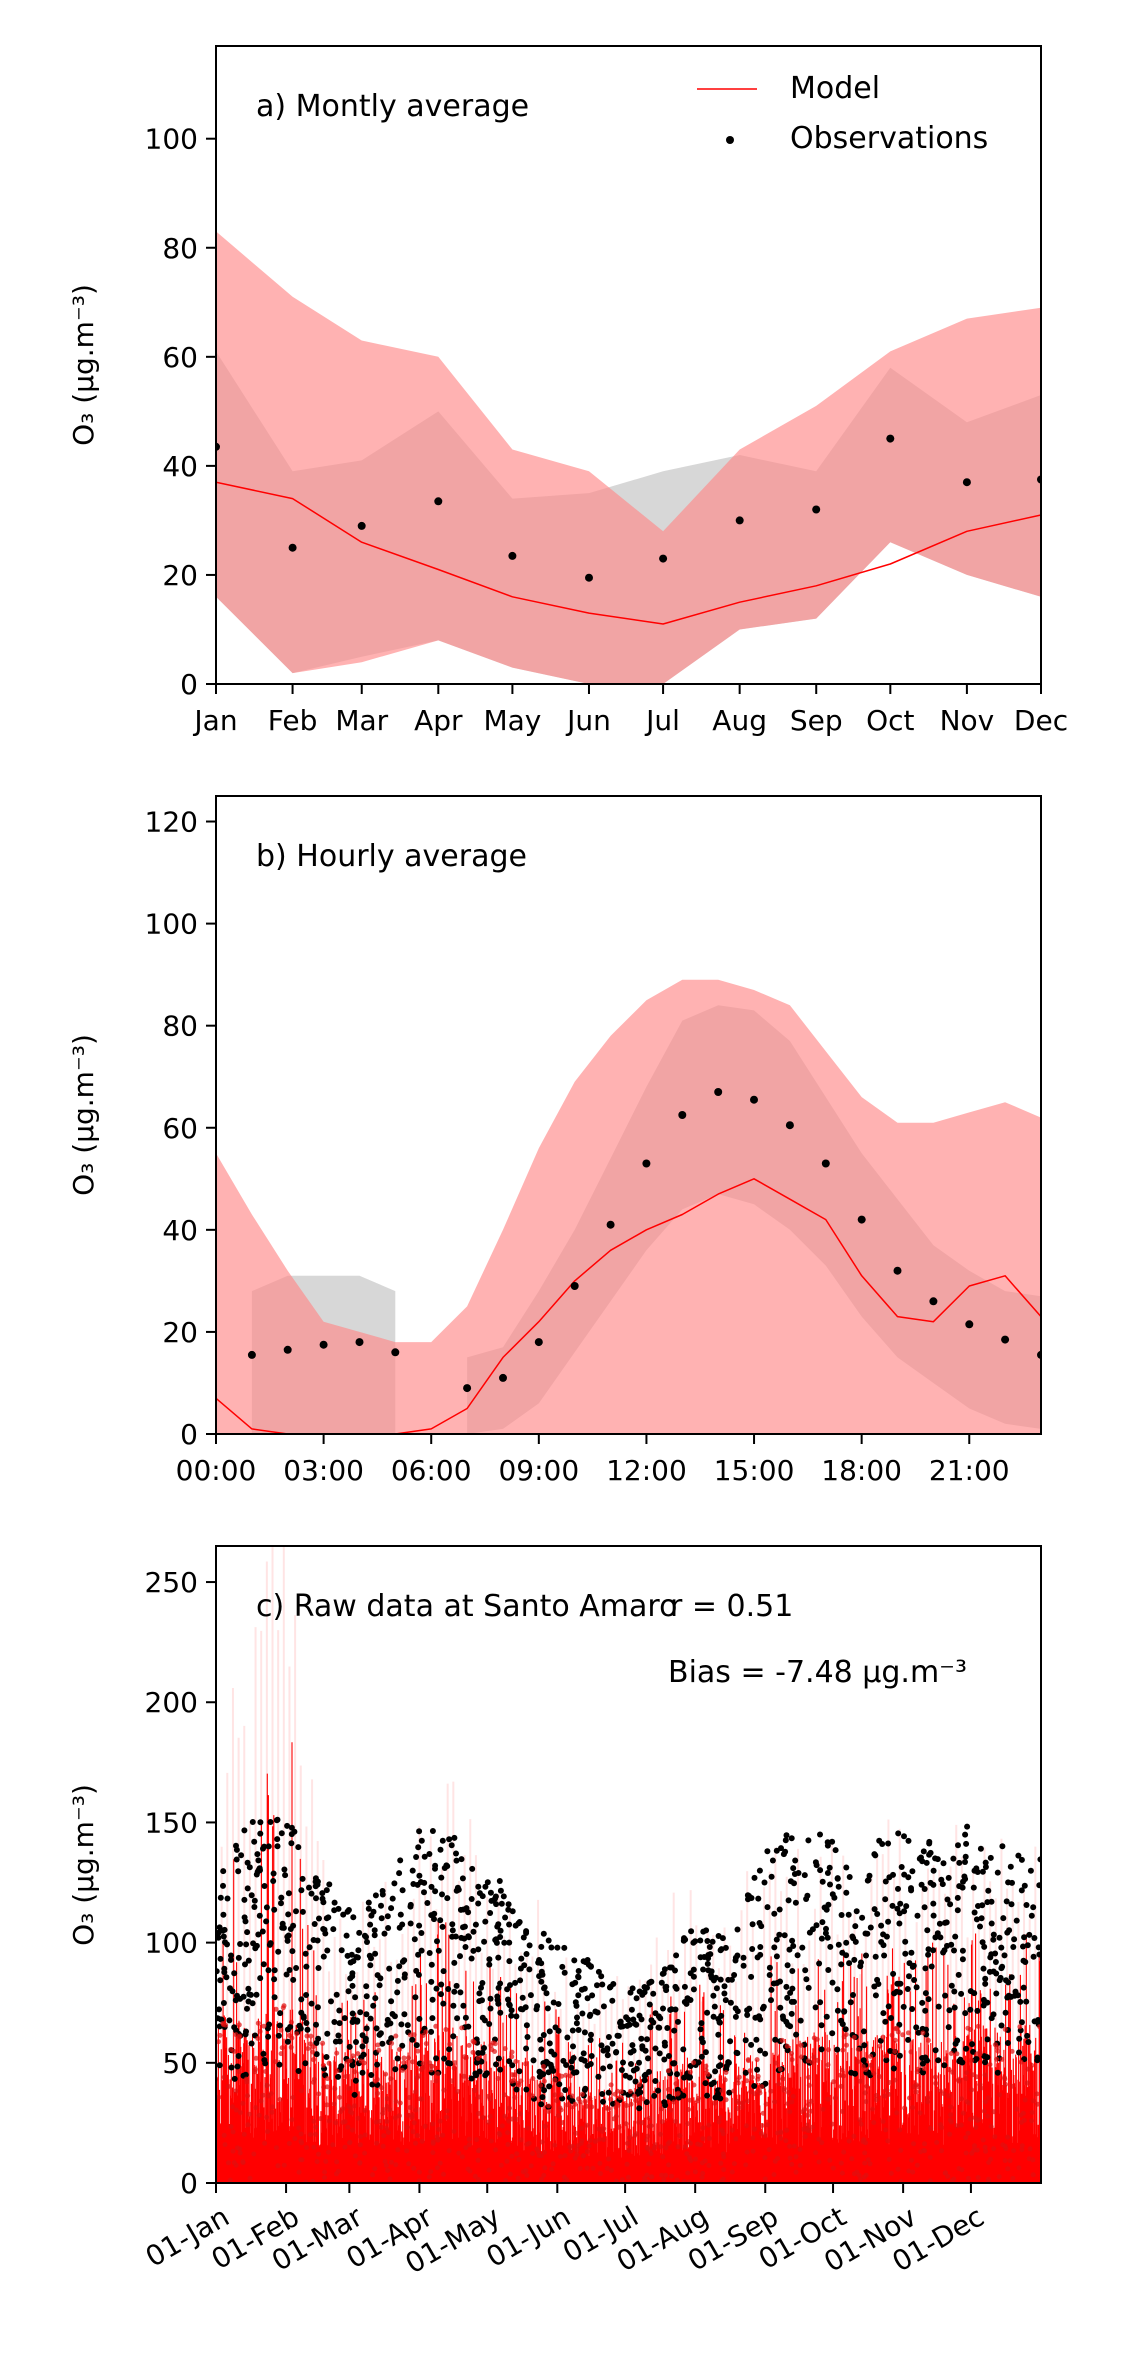 This screenshot has width=1122, height=2362. I want to click on panel-b-plot, so click(628, 1206).